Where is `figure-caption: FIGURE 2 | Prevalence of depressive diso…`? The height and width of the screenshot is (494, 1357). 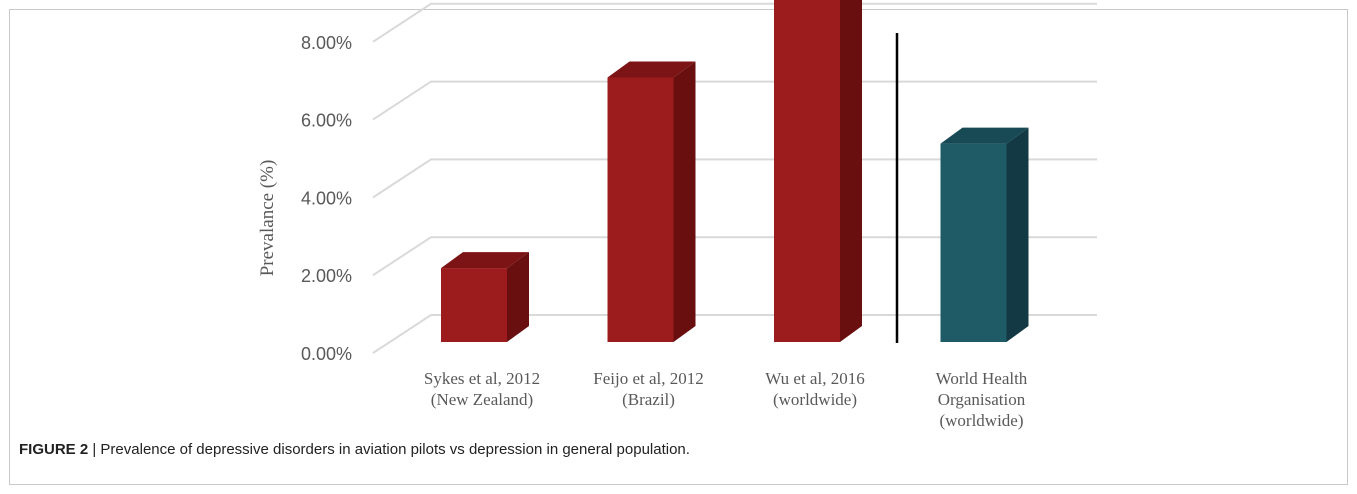
figure-caption: FIGURE 2 | Prevalence of depressive diso… is located at coordinates (679, 449).